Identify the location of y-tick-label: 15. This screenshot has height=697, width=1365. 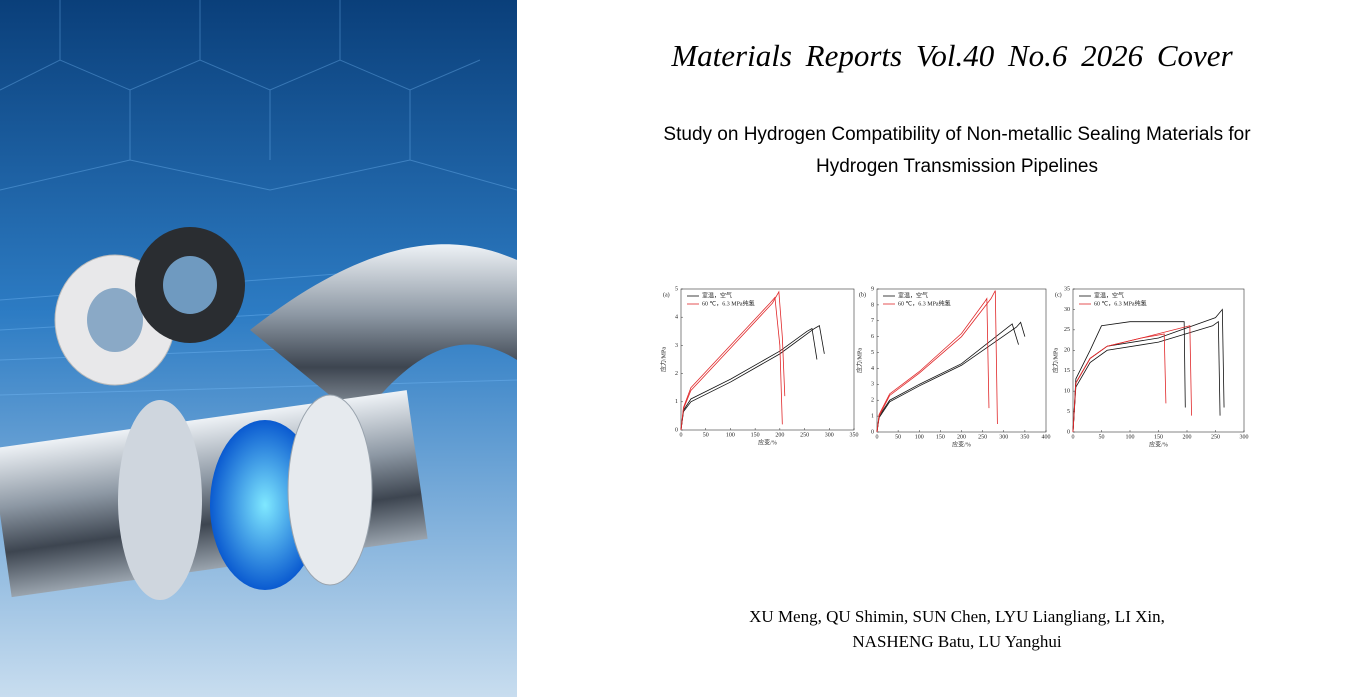
(1067, 371).